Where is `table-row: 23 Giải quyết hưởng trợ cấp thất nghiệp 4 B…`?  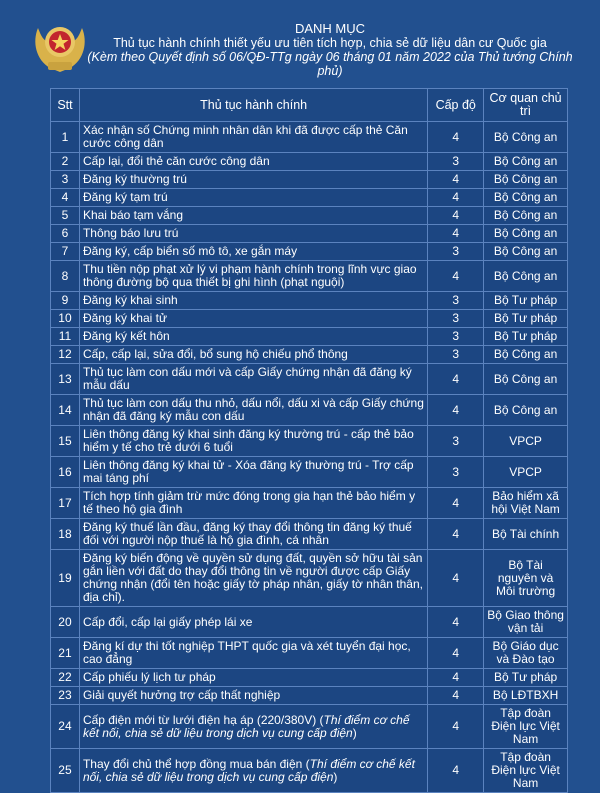 table-row: 23 Giải quyết hưởng trợ cấp thất nghiệp 4 B… is located at coordinates (309, 695).